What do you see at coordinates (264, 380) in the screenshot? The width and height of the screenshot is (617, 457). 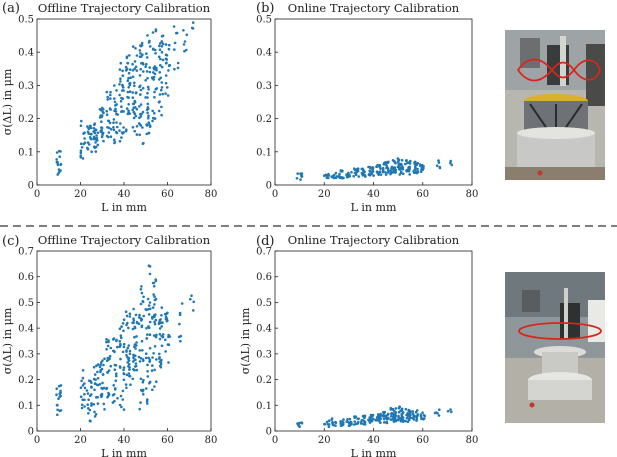 I see `y-tick-label: 0.2` at bounding box center [264, 380].